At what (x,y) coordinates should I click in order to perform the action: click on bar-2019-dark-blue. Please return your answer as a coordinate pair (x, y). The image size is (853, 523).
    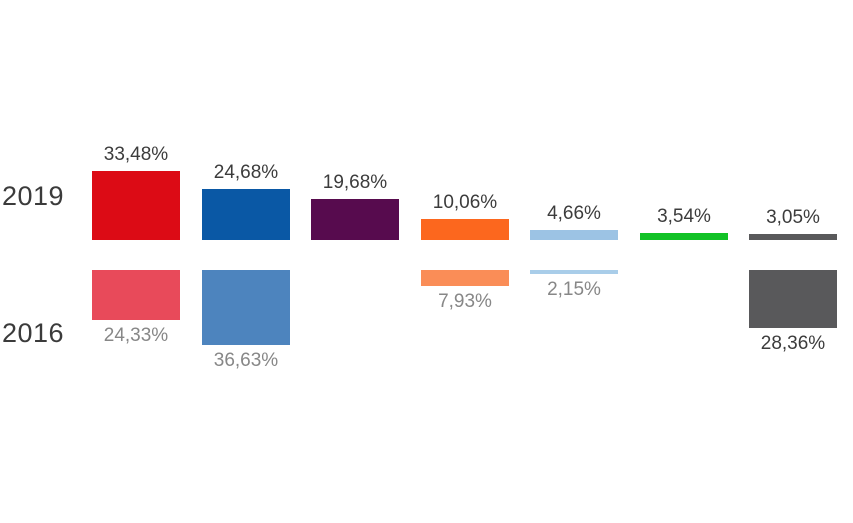
    Looking at the image, I should click on (246, 214).